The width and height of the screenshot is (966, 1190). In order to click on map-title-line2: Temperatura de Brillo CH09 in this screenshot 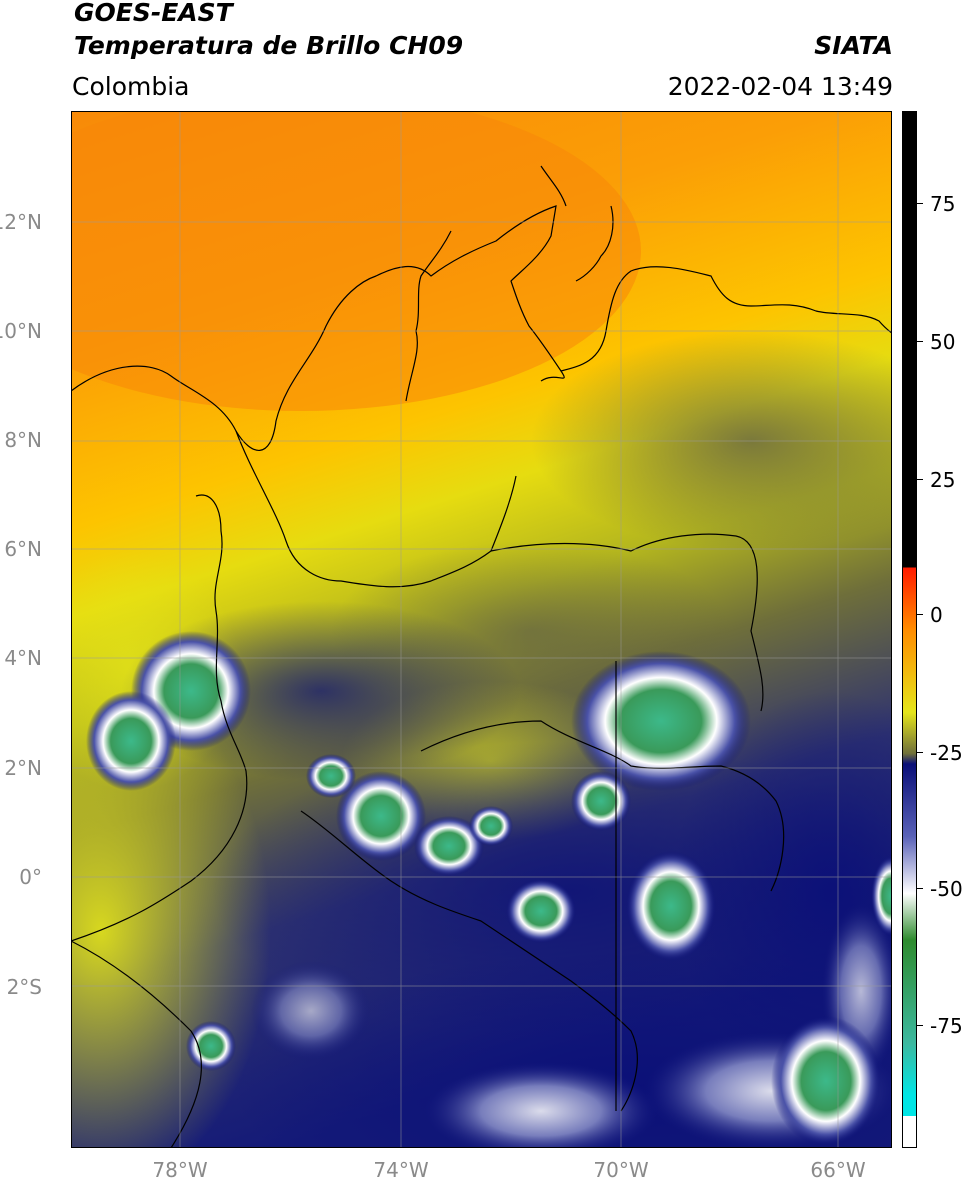, I will do `click(269, 45)`.